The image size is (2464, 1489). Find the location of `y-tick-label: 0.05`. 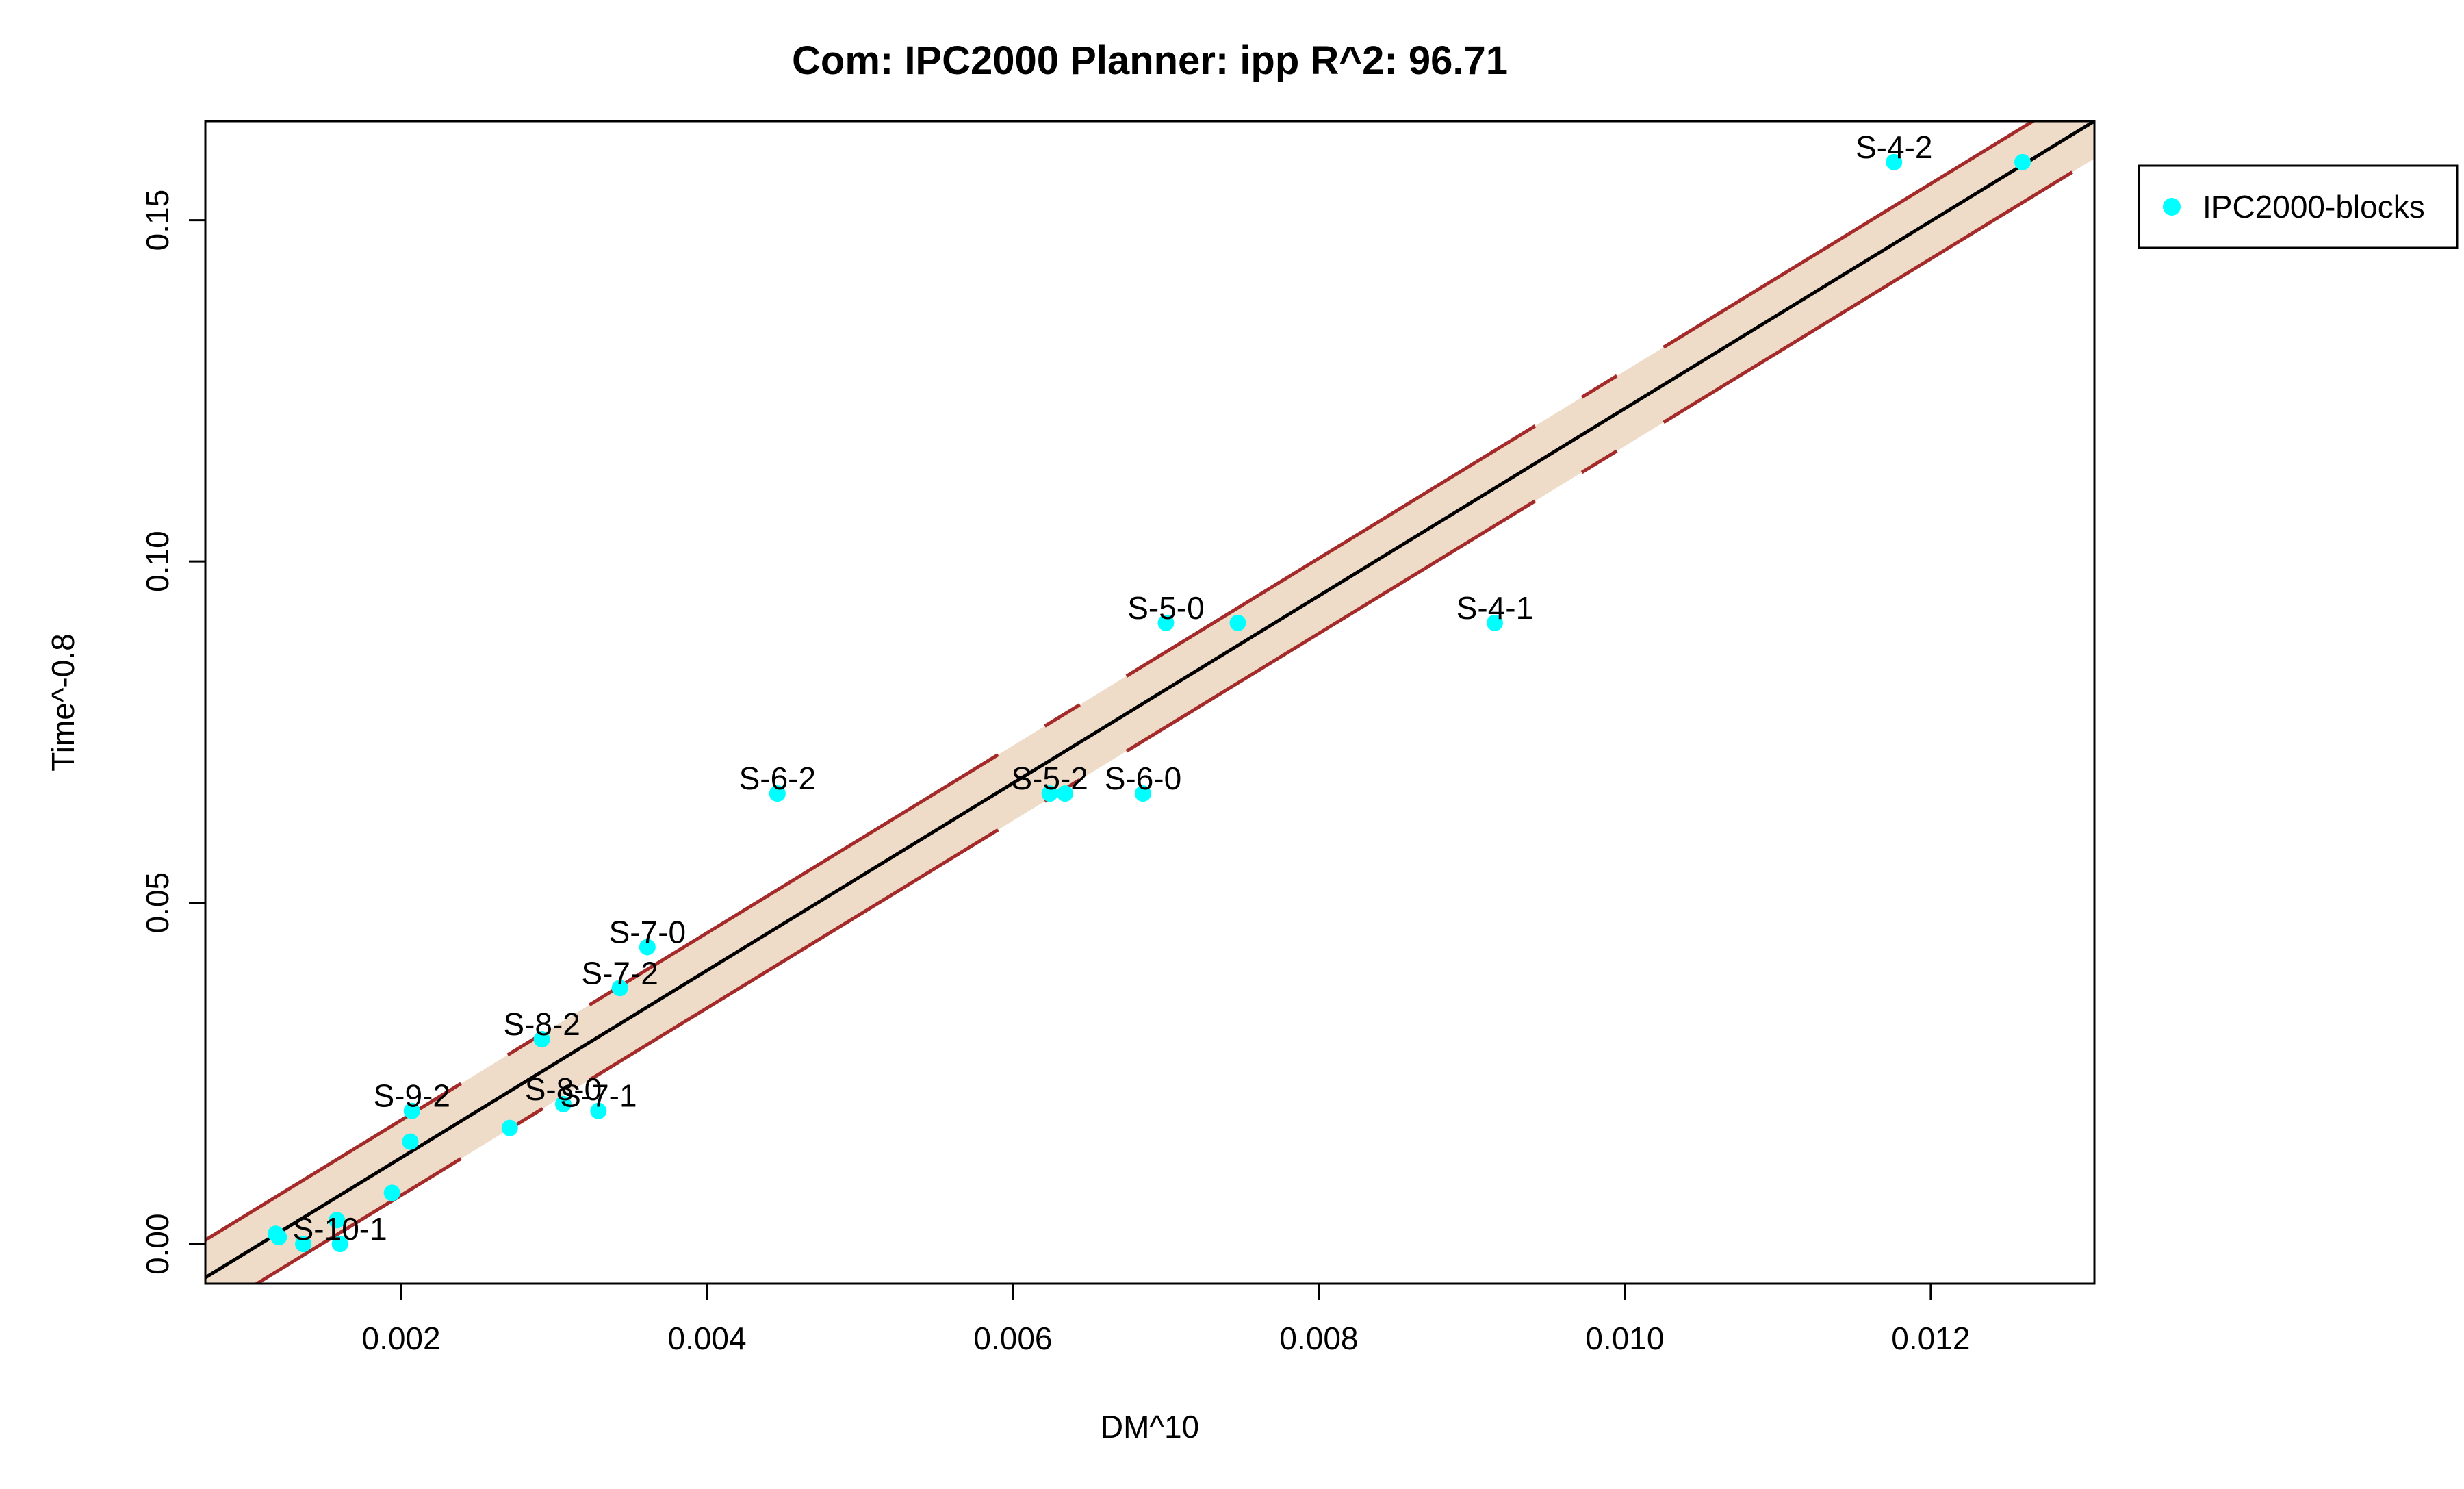

y-tick-label: 0.05 is located at coordinates (157, 903).